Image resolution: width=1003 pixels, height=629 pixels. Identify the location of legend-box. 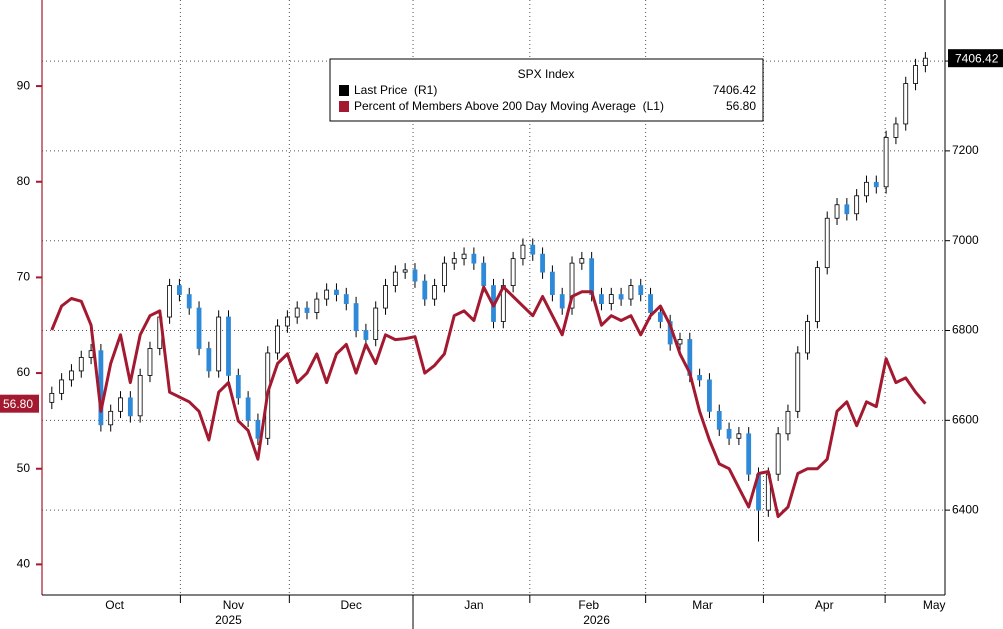
(546, 90).